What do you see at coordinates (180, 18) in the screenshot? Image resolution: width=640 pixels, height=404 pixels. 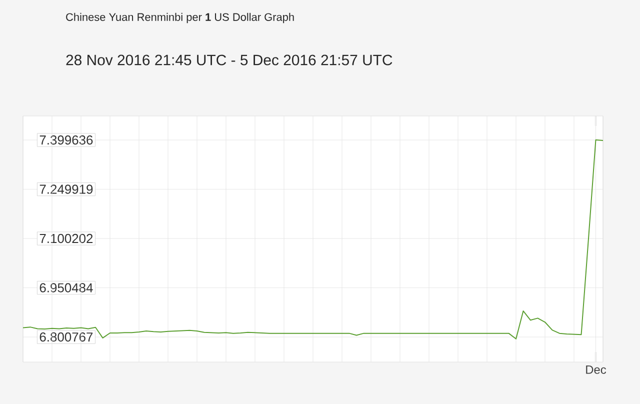 I see `chart-title: Chinese Yuan Renminbi per 1 US Dollar Graph` at bounding box center [180, 18].